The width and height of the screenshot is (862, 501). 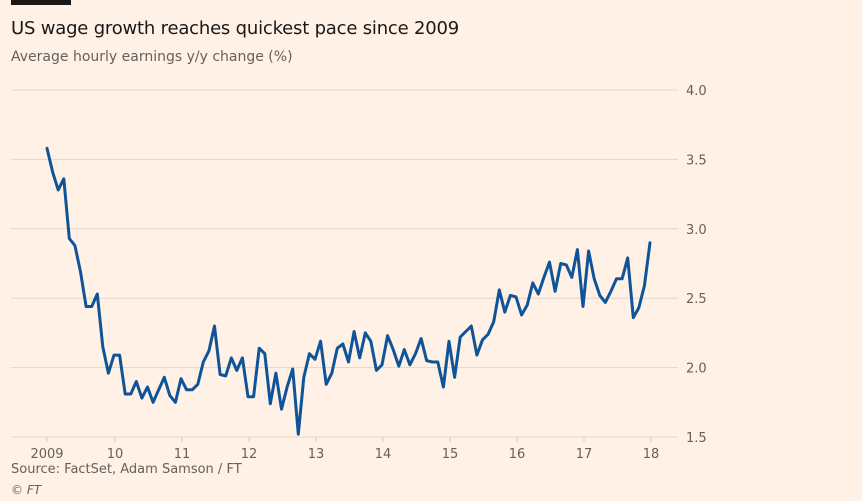 I want to click on y-tick-label: 3.5, so click(x=696, y=160).